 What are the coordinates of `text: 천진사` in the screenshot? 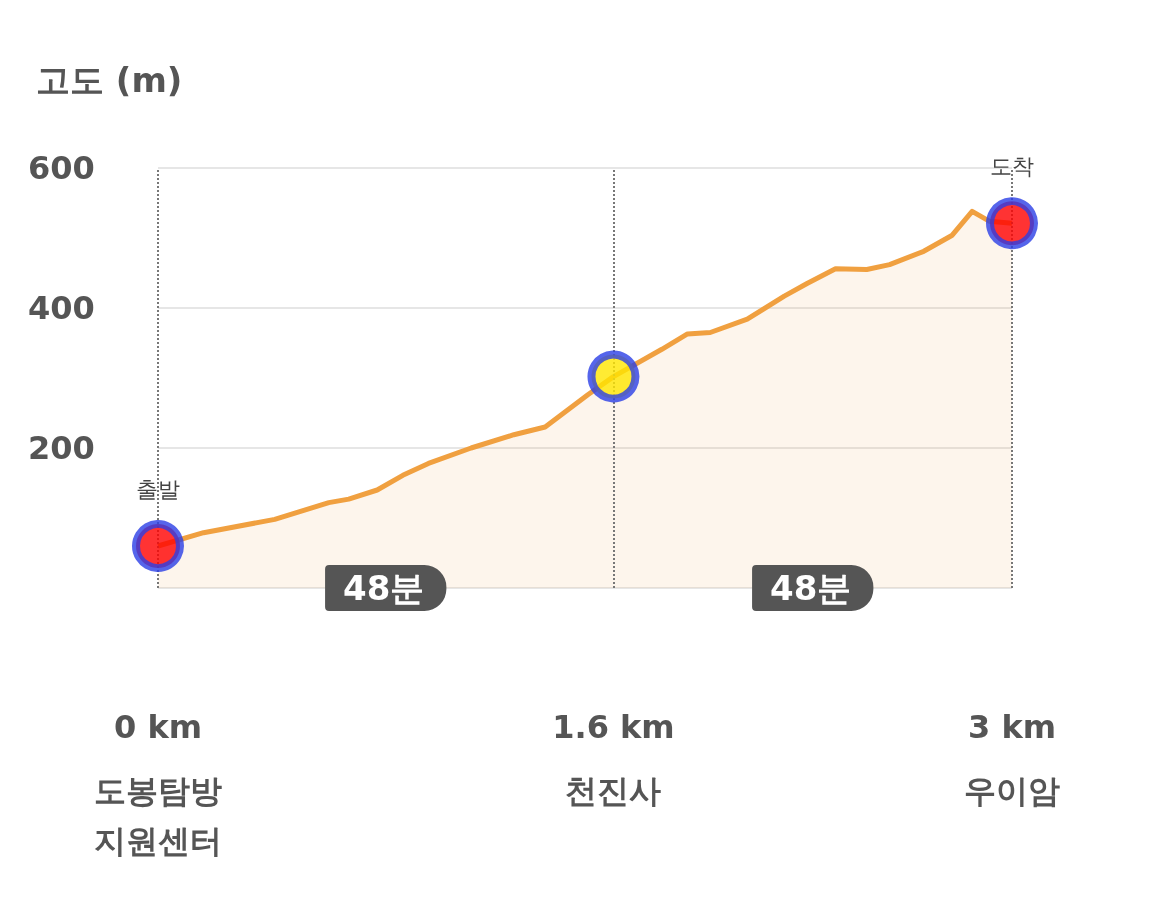 It's located at (613, 791).